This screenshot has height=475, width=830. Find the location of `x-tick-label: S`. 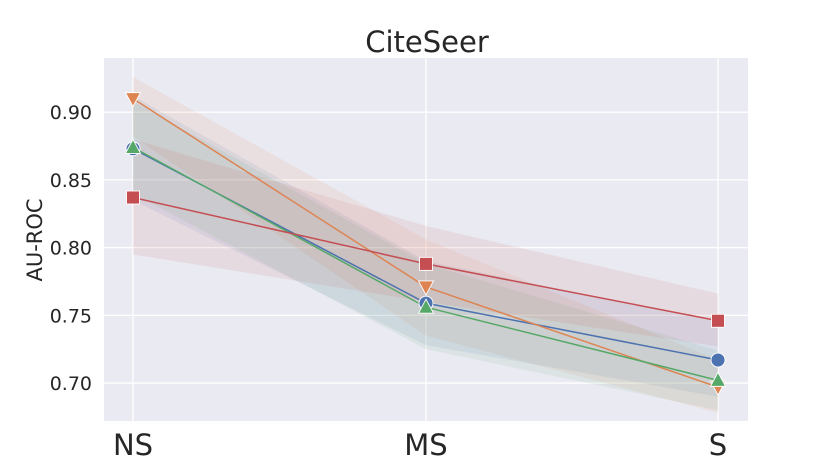

x-tick-label: S is located at coordinates (718, 445).